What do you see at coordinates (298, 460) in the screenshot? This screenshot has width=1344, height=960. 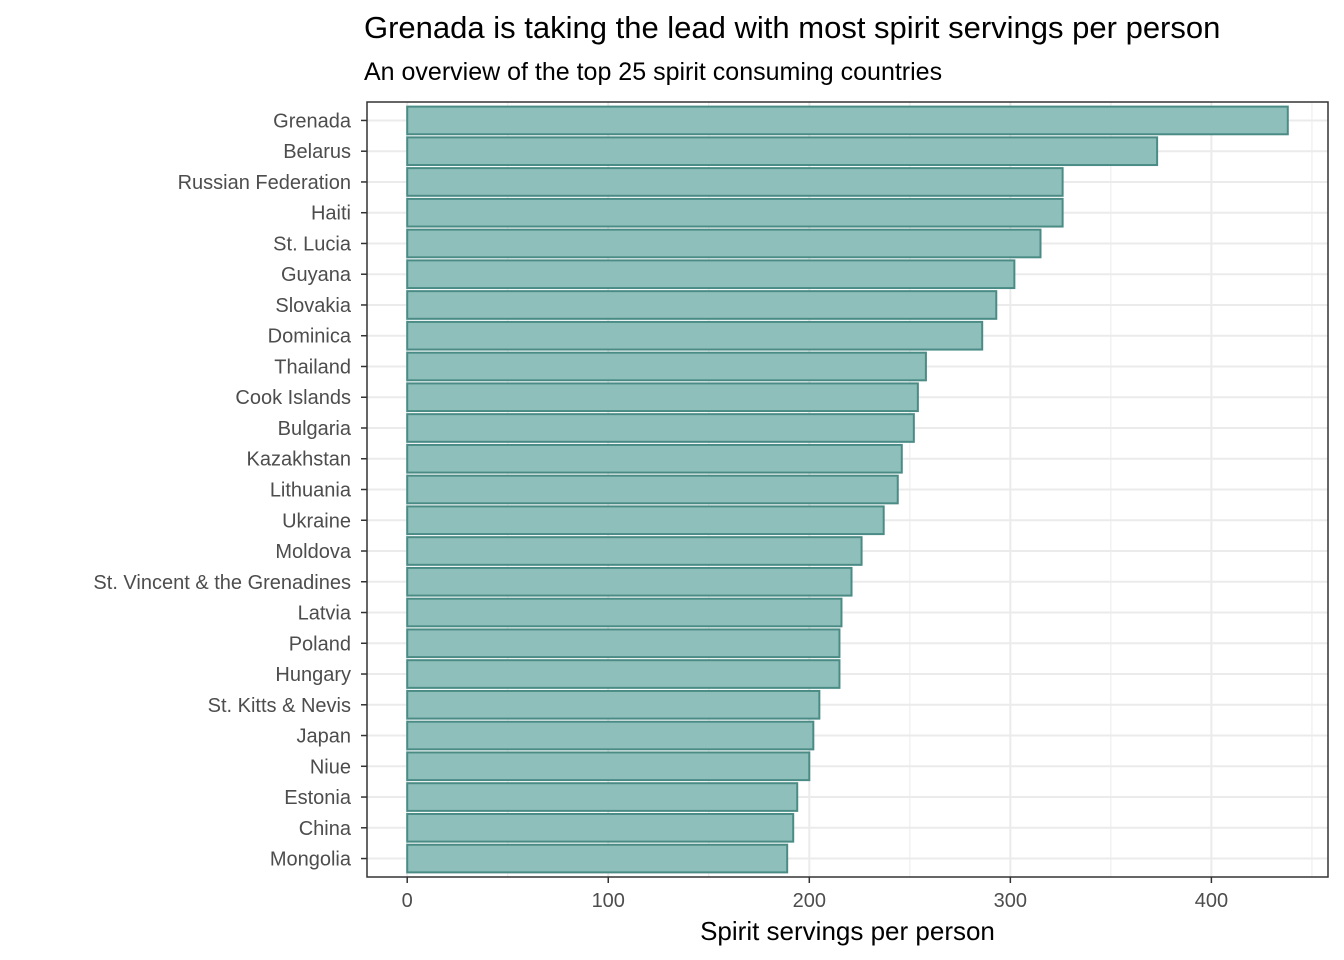 I see `y-tick-label: Kazakhstan` at bounding box center [298, 460].